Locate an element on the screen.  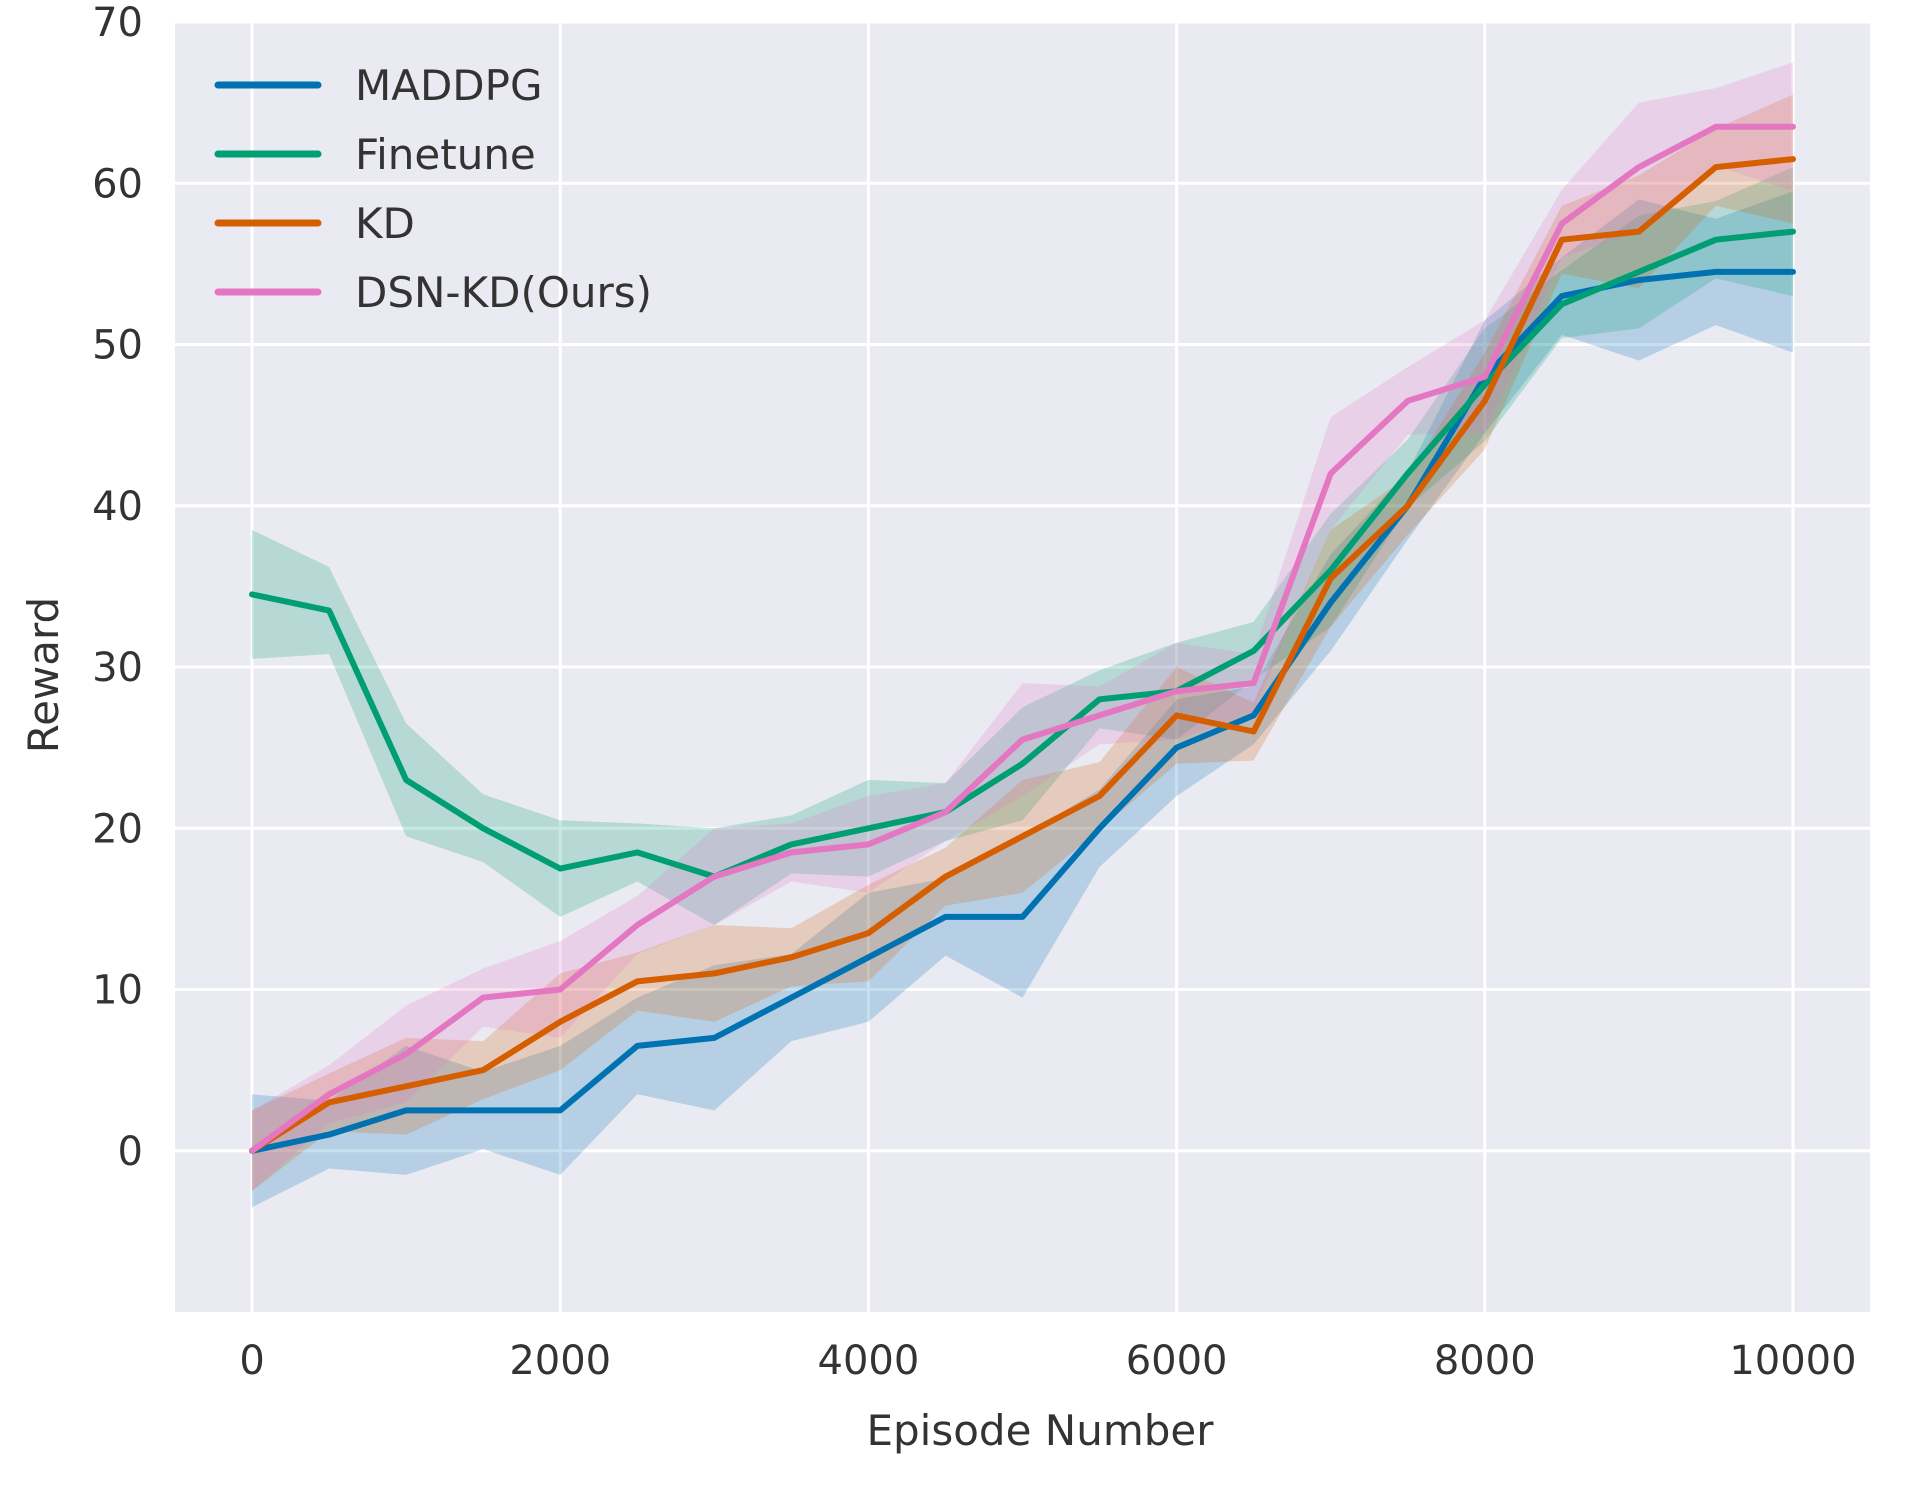
legend: MADDPG Finetune KD DSN-KD(Ours) is located at coordinates (433, 189).